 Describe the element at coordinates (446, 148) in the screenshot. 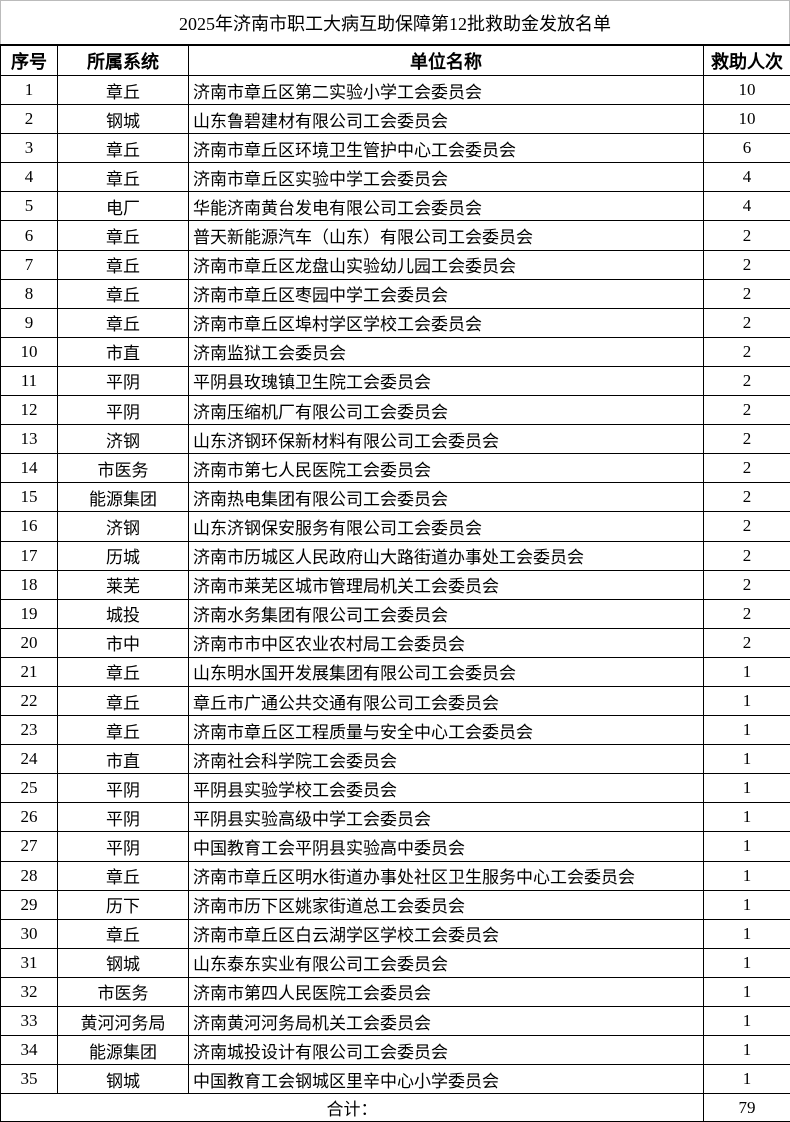

I see `row-unit-name: 济南市章丘区环境卫生管护中心工会委员会` at that location.